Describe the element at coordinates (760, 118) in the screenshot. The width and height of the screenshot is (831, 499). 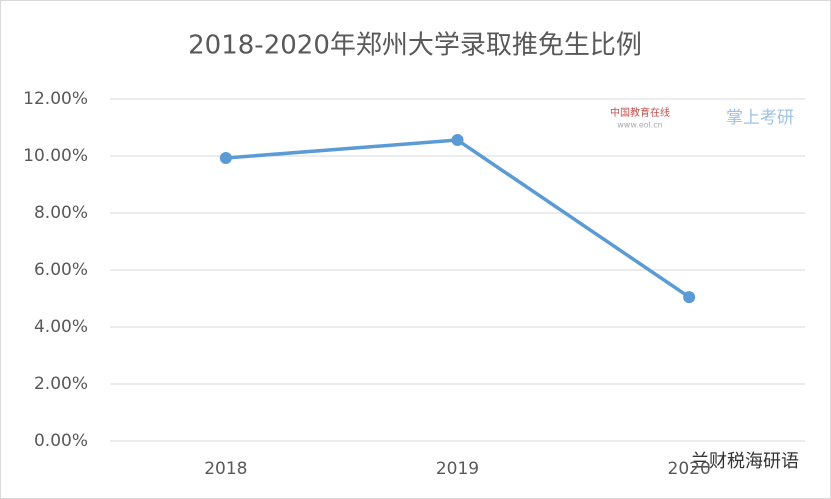
I see `watermark: 掌上考研` at that location.